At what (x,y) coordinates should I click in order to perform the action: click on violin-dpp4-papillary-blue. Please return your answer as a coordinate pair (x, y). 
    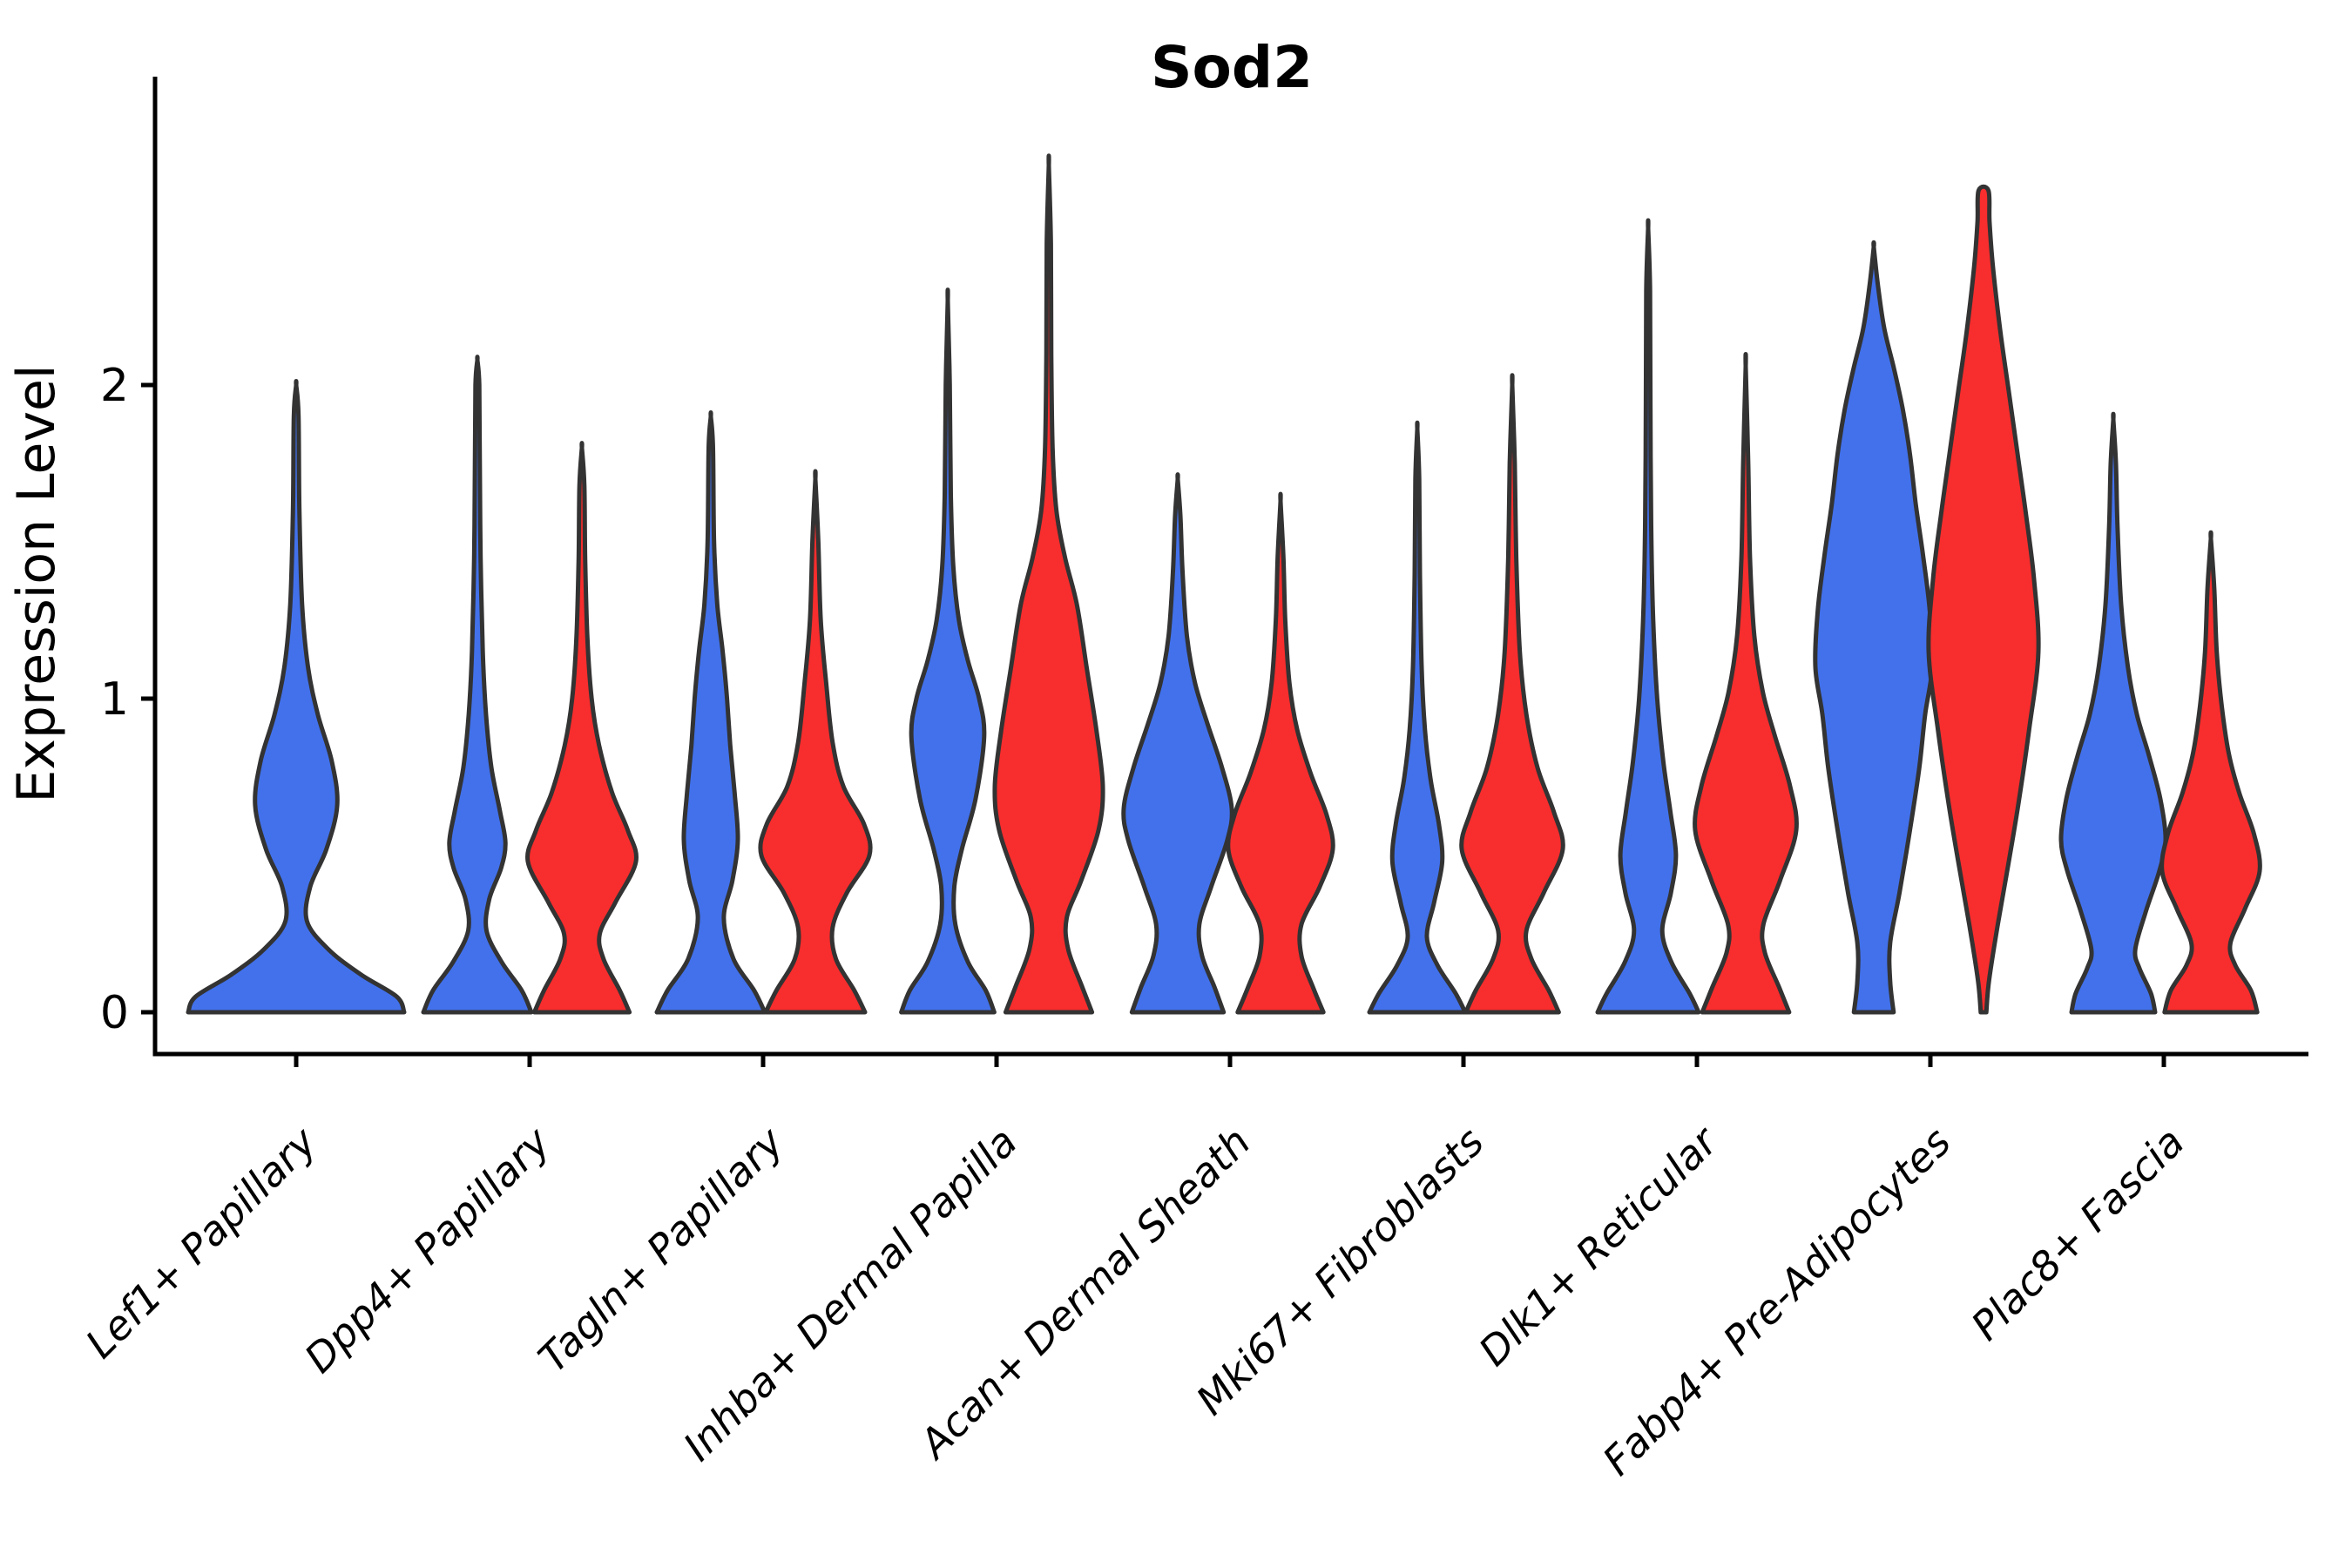
    Looking at the image, I should click on (477, 685).